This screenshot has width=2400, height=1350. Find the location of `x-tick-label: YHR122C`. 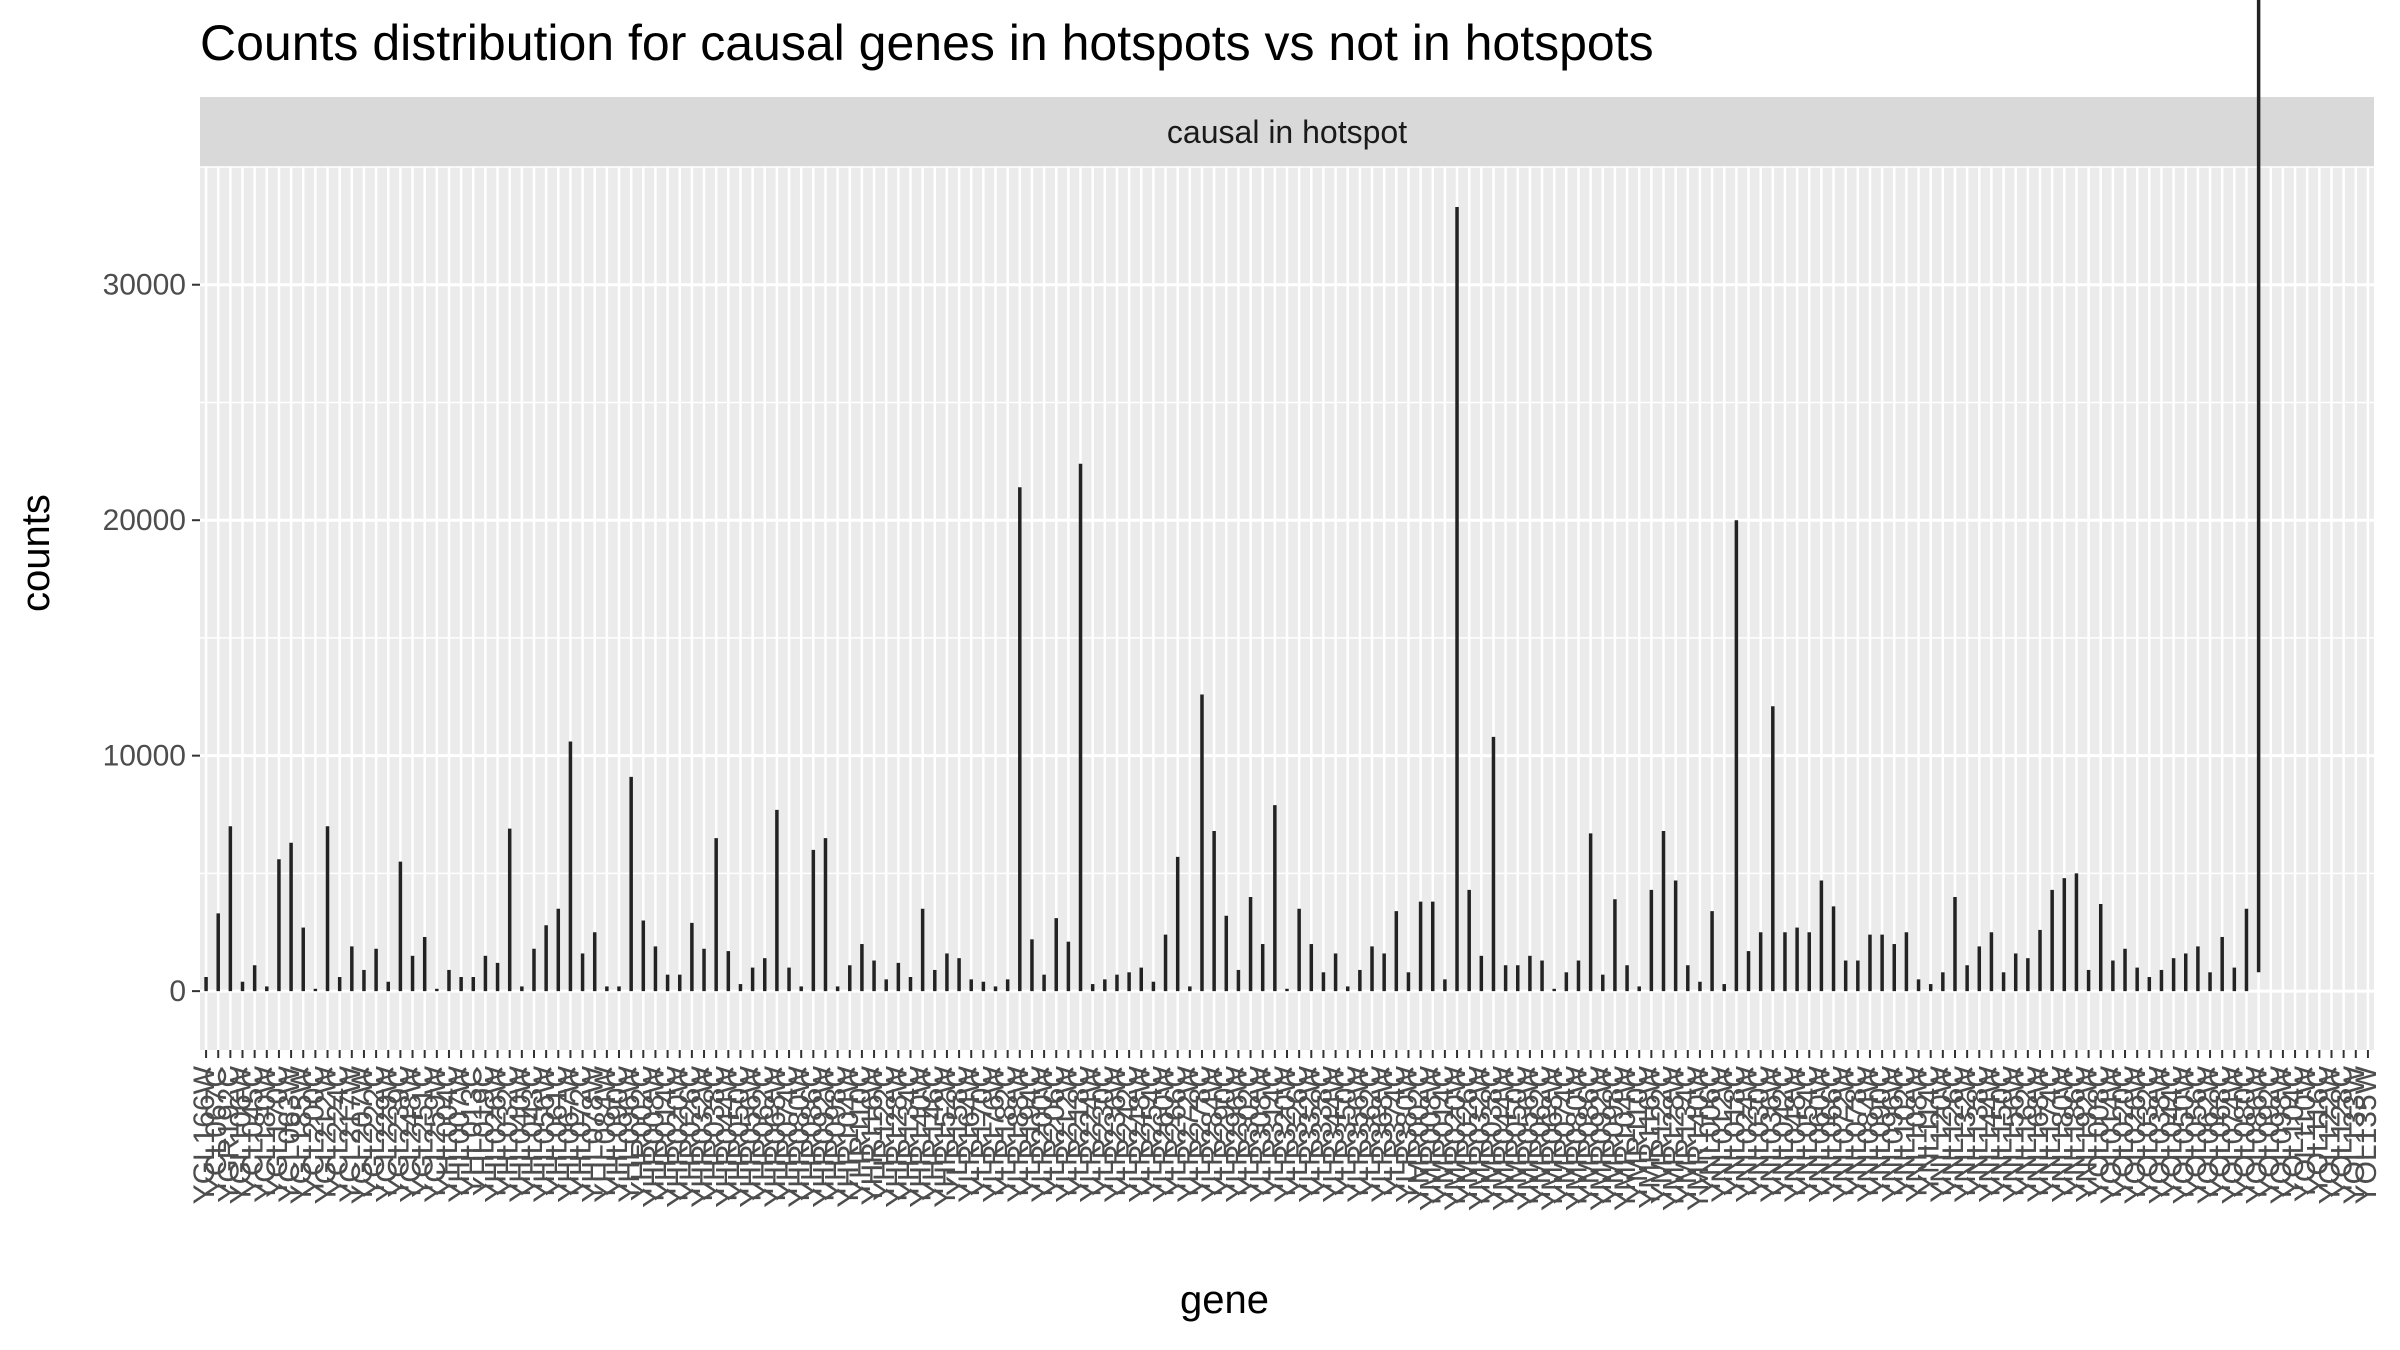

x-tick-label: YHR122C is located at coordinates (884, 1133).